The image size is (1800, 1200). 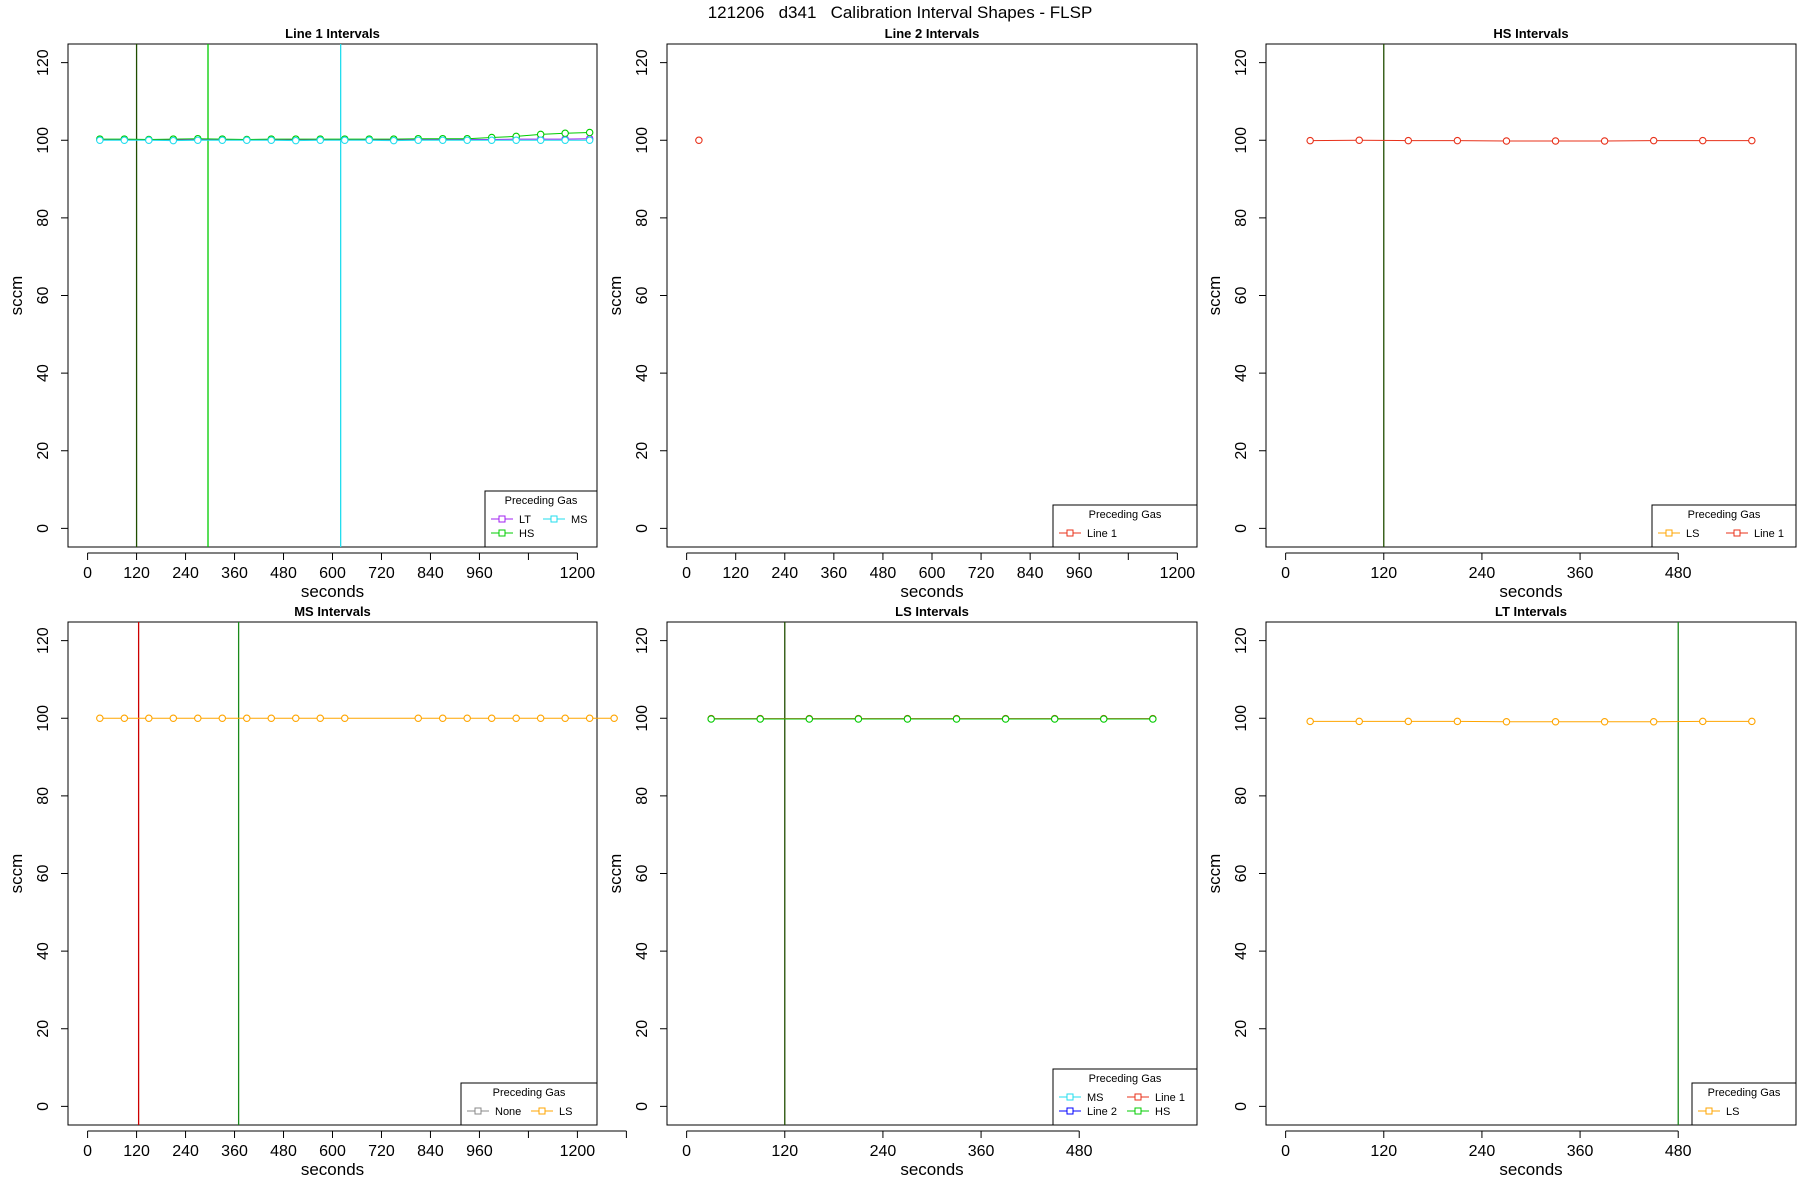 I want to click on legend: Preceding Gas Line 1, so click(x=1125, y=526).